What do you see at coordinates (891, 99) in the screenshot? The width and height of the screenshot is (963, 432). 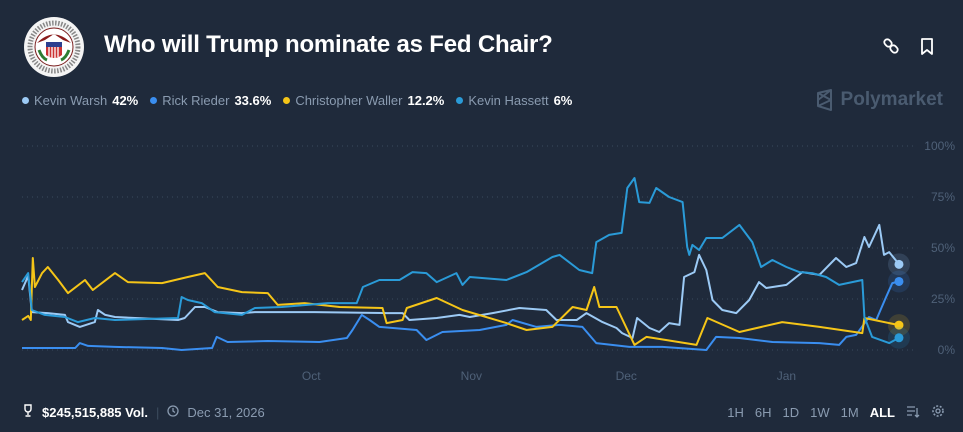 I see `brand-name: Polymarket` at bounding box center [891, 99].